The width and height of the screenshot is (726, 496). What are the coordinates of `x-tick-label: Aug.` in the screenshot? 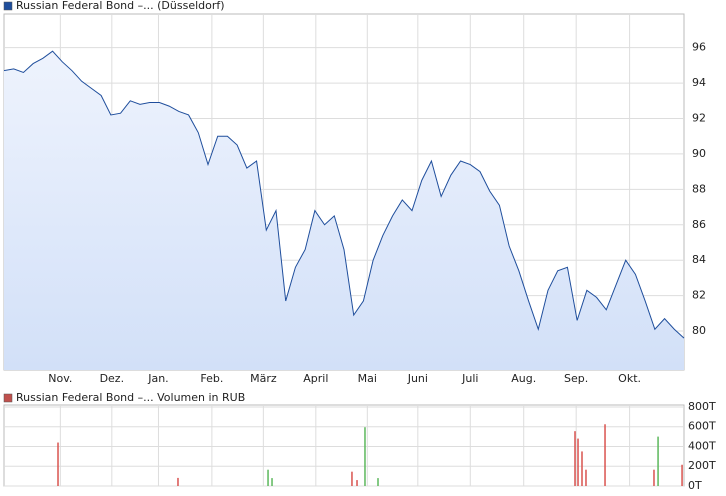 It's located at (523, 378).